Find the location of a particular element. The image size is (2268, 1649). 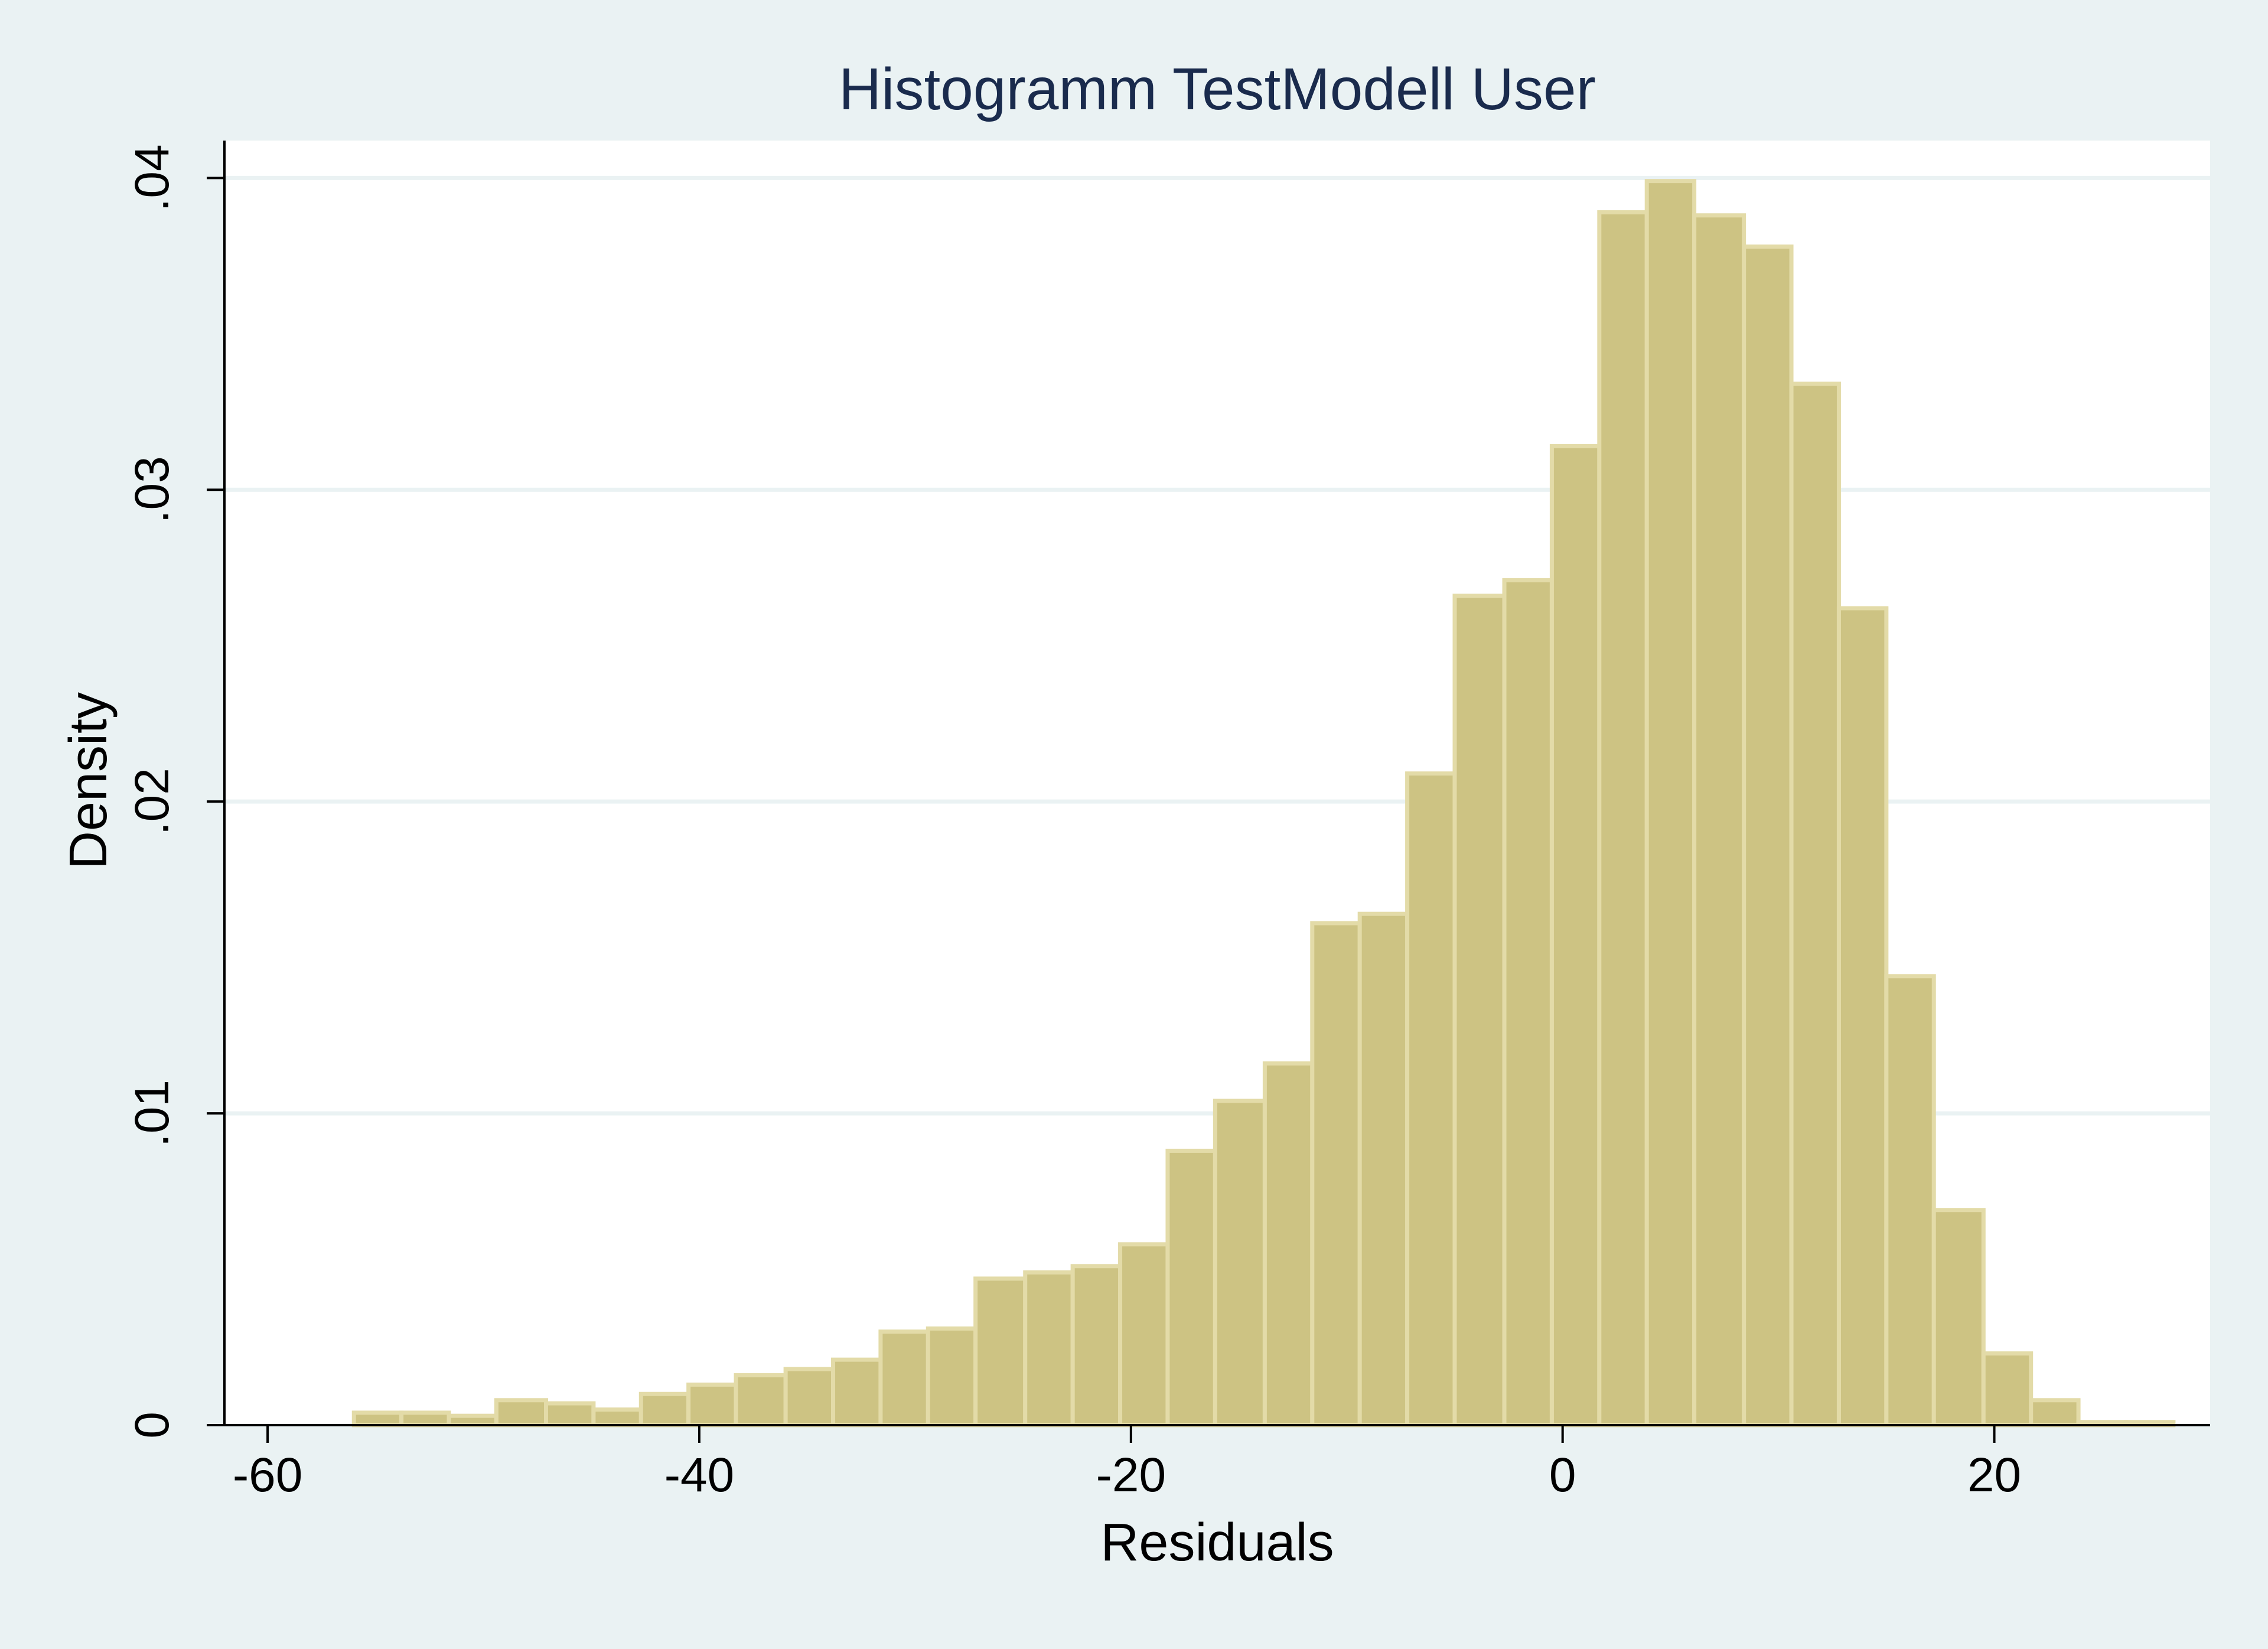

y-tick-label: .04 is located at coordinates (152, 177).